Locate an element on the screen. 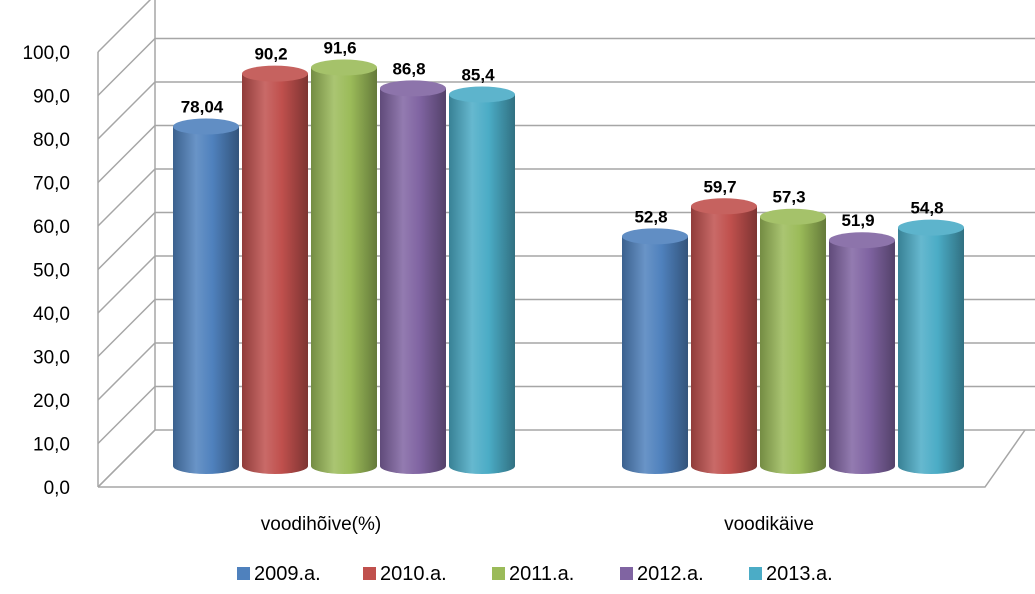  data-label: 54,8 is located at coordinates (926, 208).